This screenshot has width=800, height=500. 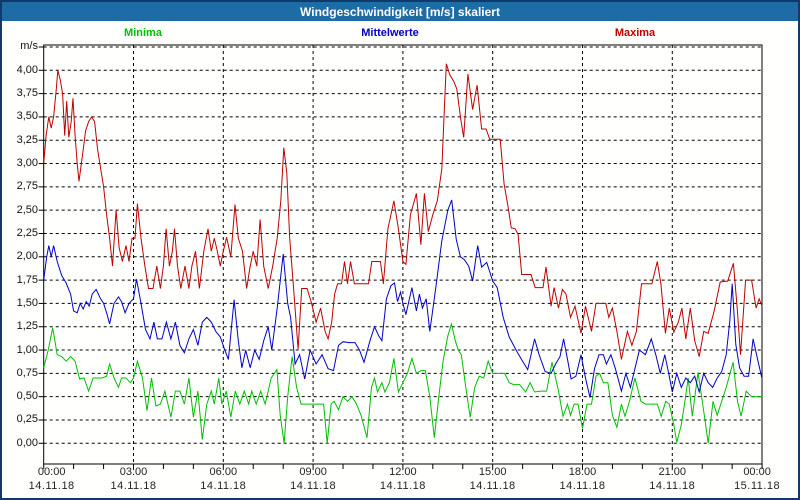 What do you see at coordinates (492, 472) in the screenshot?
I see `x-tick-time-label: 15:00` at bounding box center [492, 472].